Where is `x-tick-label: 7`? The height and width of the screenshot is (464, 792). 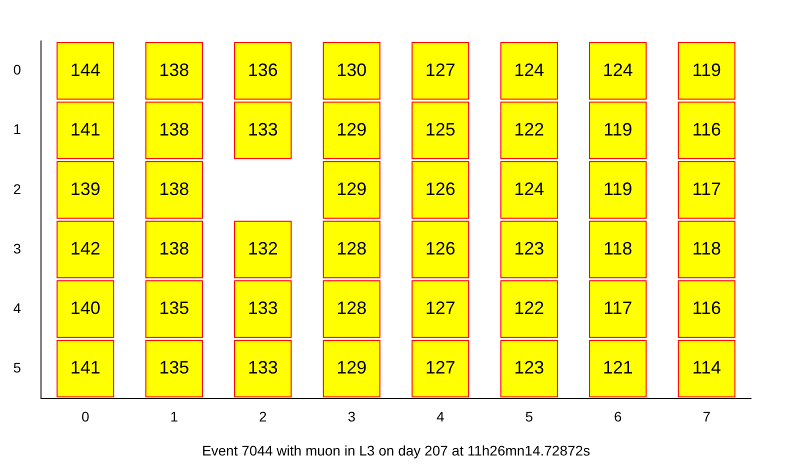 x-tick-label: 7 is located at coordinates (706, 416).